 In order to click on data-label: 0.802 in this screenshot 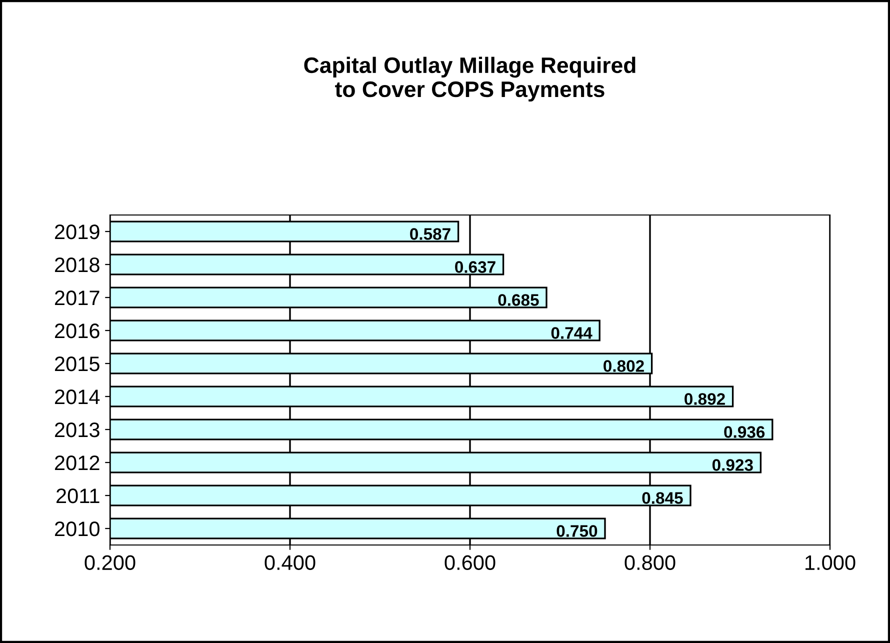, I will do `click(624, 366)`.